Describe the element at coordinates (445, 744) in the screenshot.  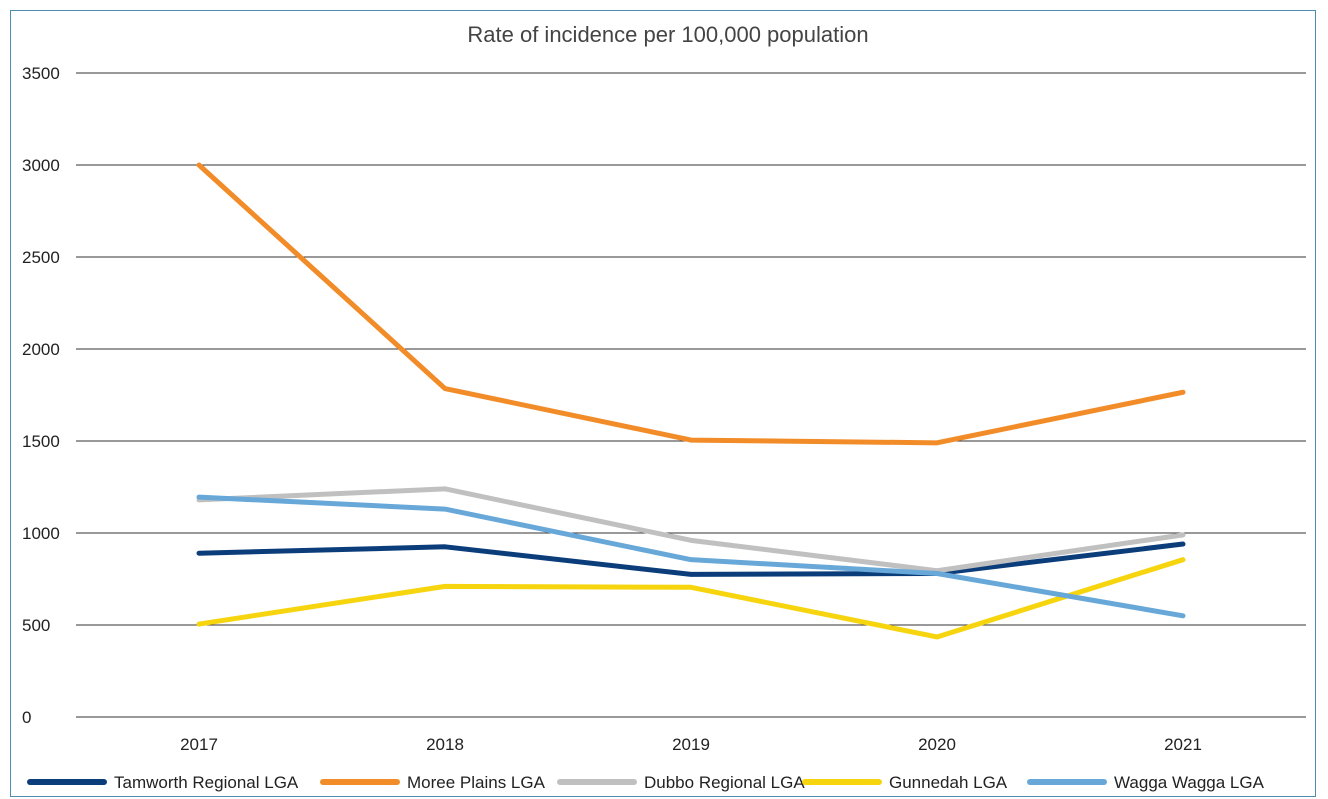
I see `x-tick-label: 2018` at that location.